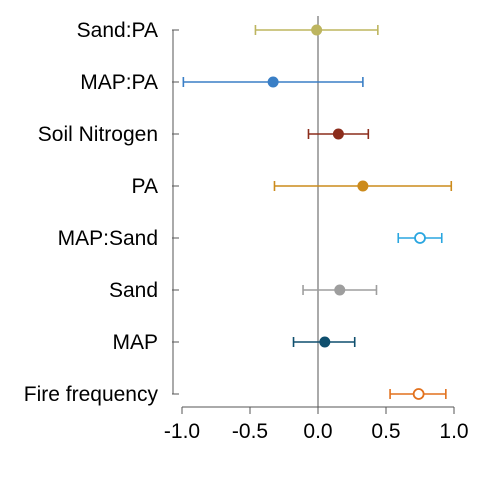  Describe the element at coordinates (250, 431) in the screenshot. I see `x-tick-label: -0.5` at that location.